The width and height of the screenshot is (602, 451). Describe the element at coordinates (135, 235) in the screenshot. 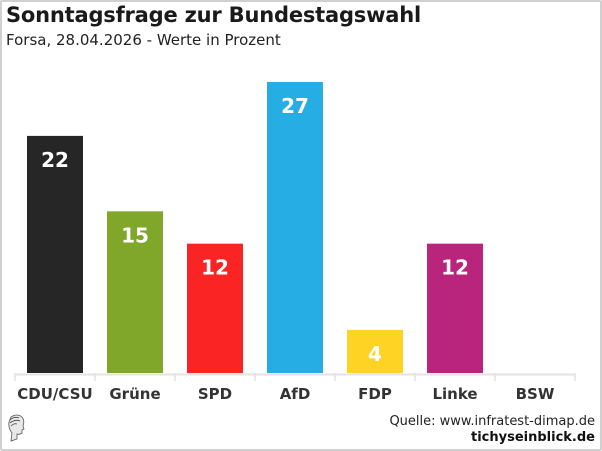

I see `data-label-1: 15` at that location.